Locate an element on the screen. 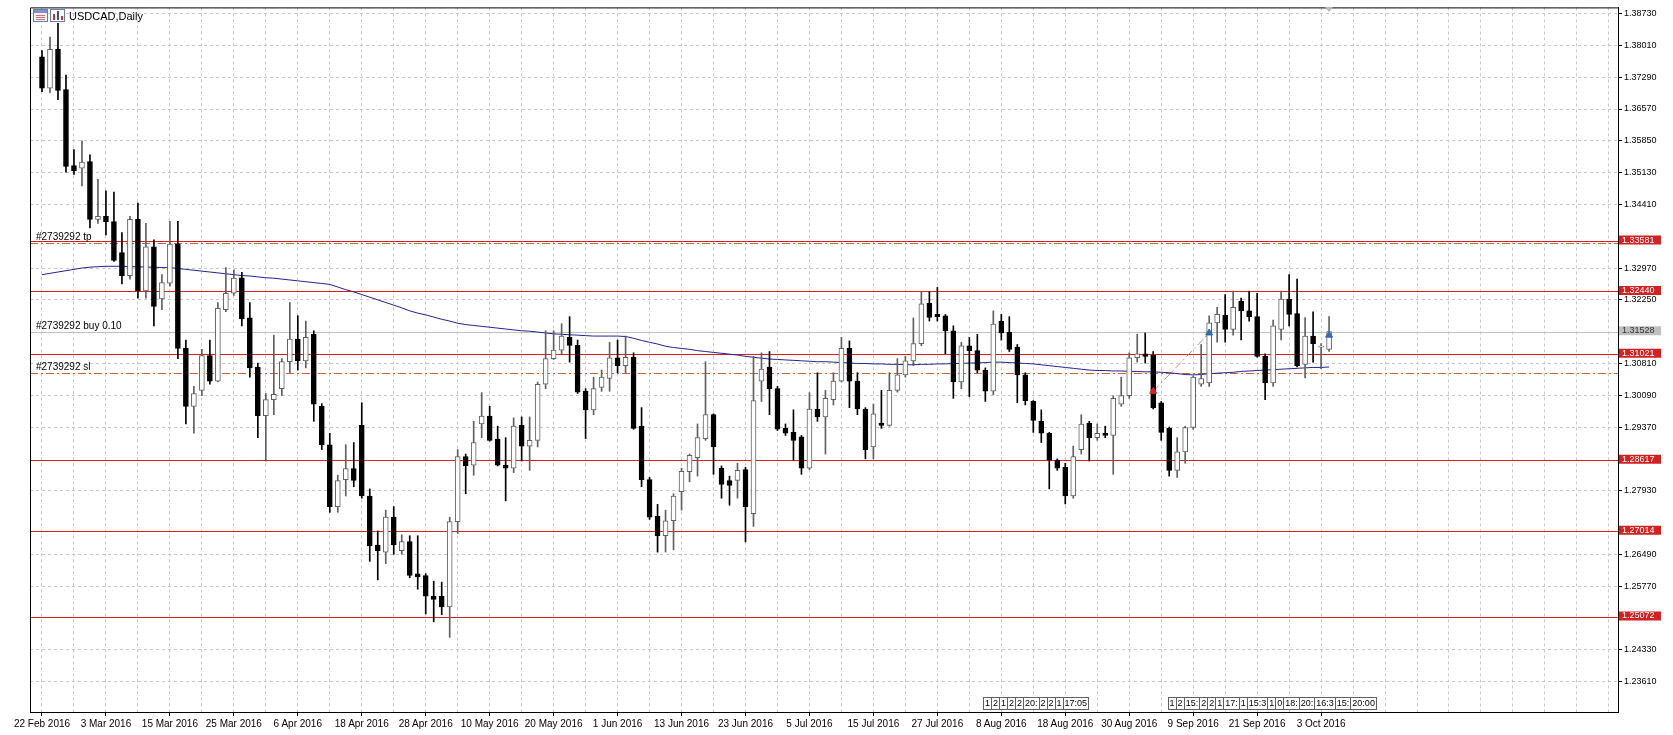  x-tick-label: 18 Aug 2016 is located at coordinates (1065, 723).